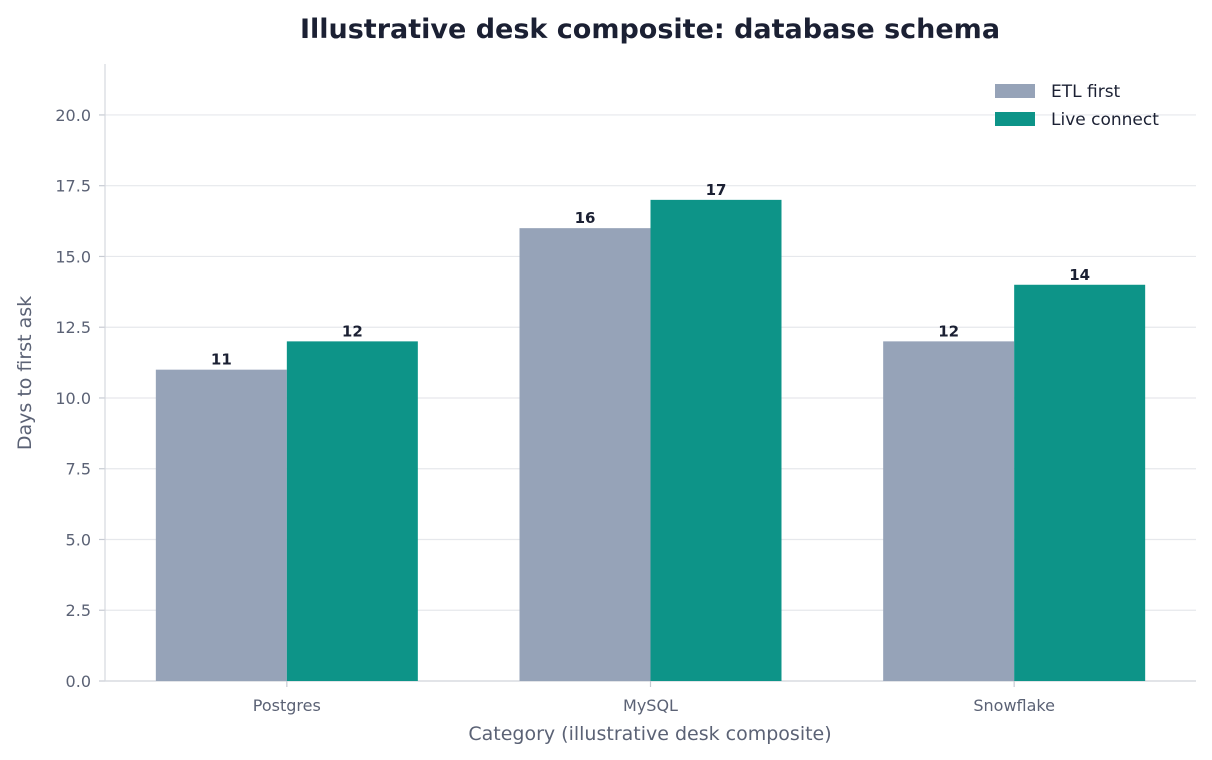  Describe the element at coordinates (78, 469) in the screenshot. I see `y-tick-label: 7.5` at that location.